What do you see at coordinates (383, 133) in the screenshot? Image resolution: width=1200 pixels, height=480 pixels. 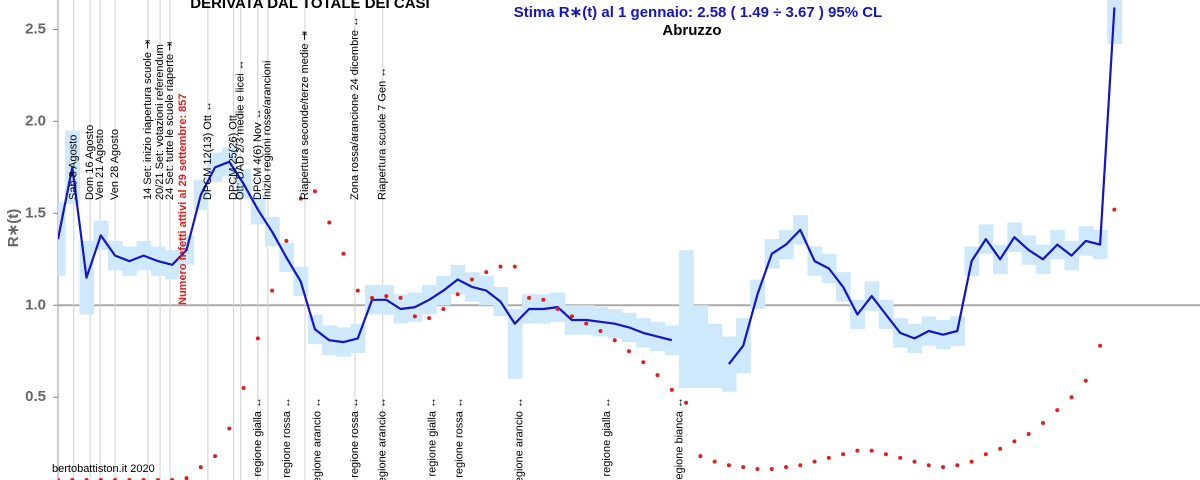 I see `event-label: Riapertura scuole 7 Gen ↔` at bounding box center [383, 133].